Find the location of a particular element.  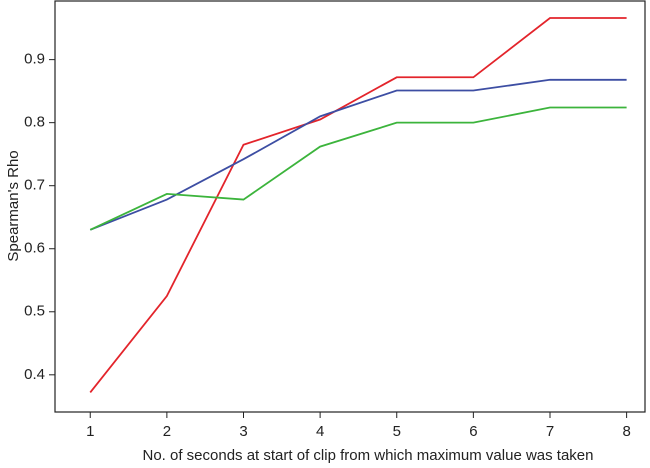

x-tick-label: 4 is located at coordinates (320, 431).